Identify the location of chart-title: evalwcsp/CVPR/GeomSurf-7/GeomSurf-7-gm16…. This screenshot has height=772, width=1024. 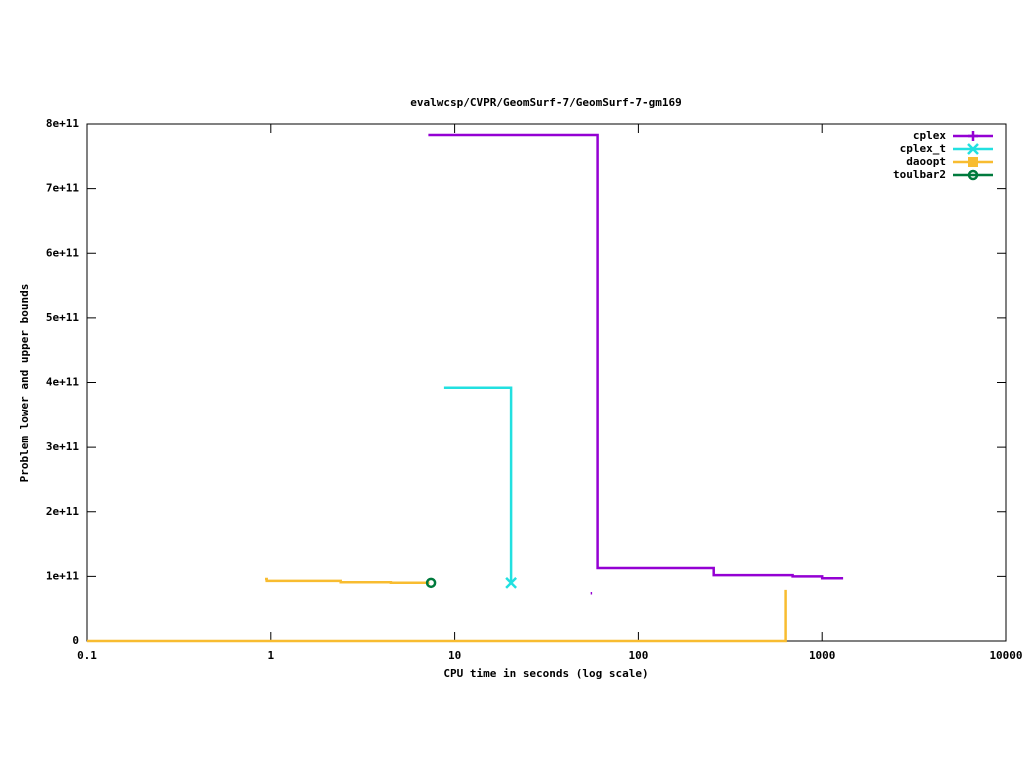
(546, 102).